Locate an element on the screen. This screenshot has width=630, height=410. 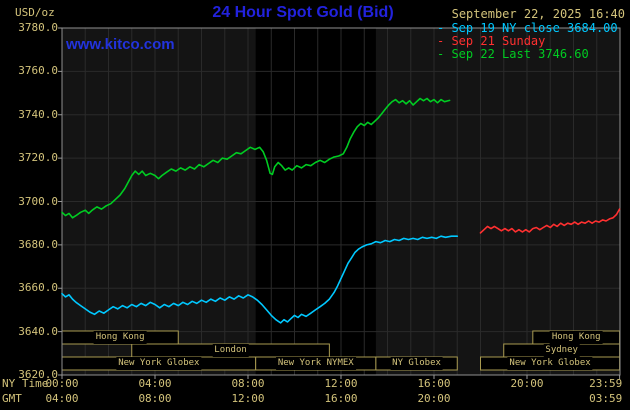
ny-time-tick-label: 08:00 is located at coordinates (248, 383).